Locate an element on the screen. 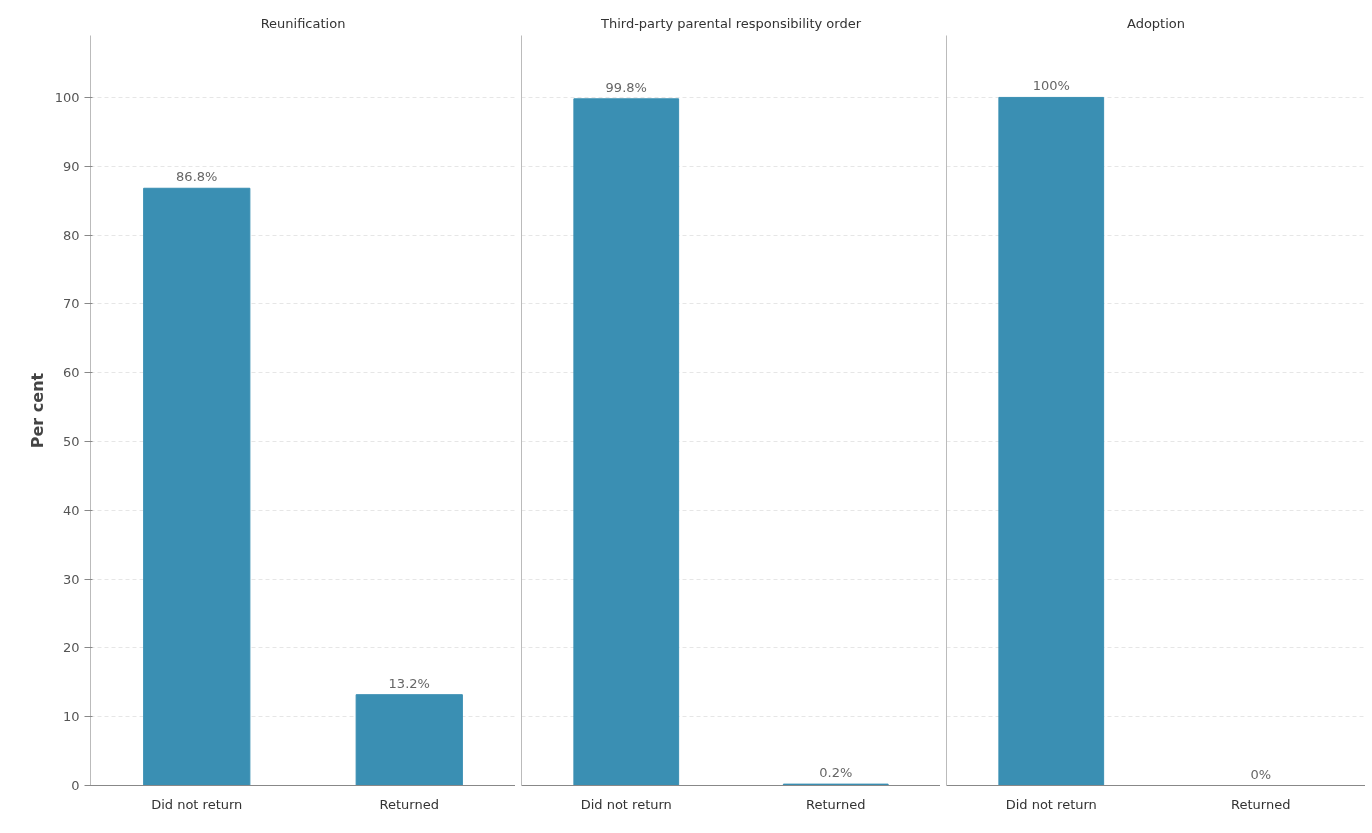 The height and width of the screenshot is (833, 1372). chart-title: Adoption is located at coordinates (1156, 23).